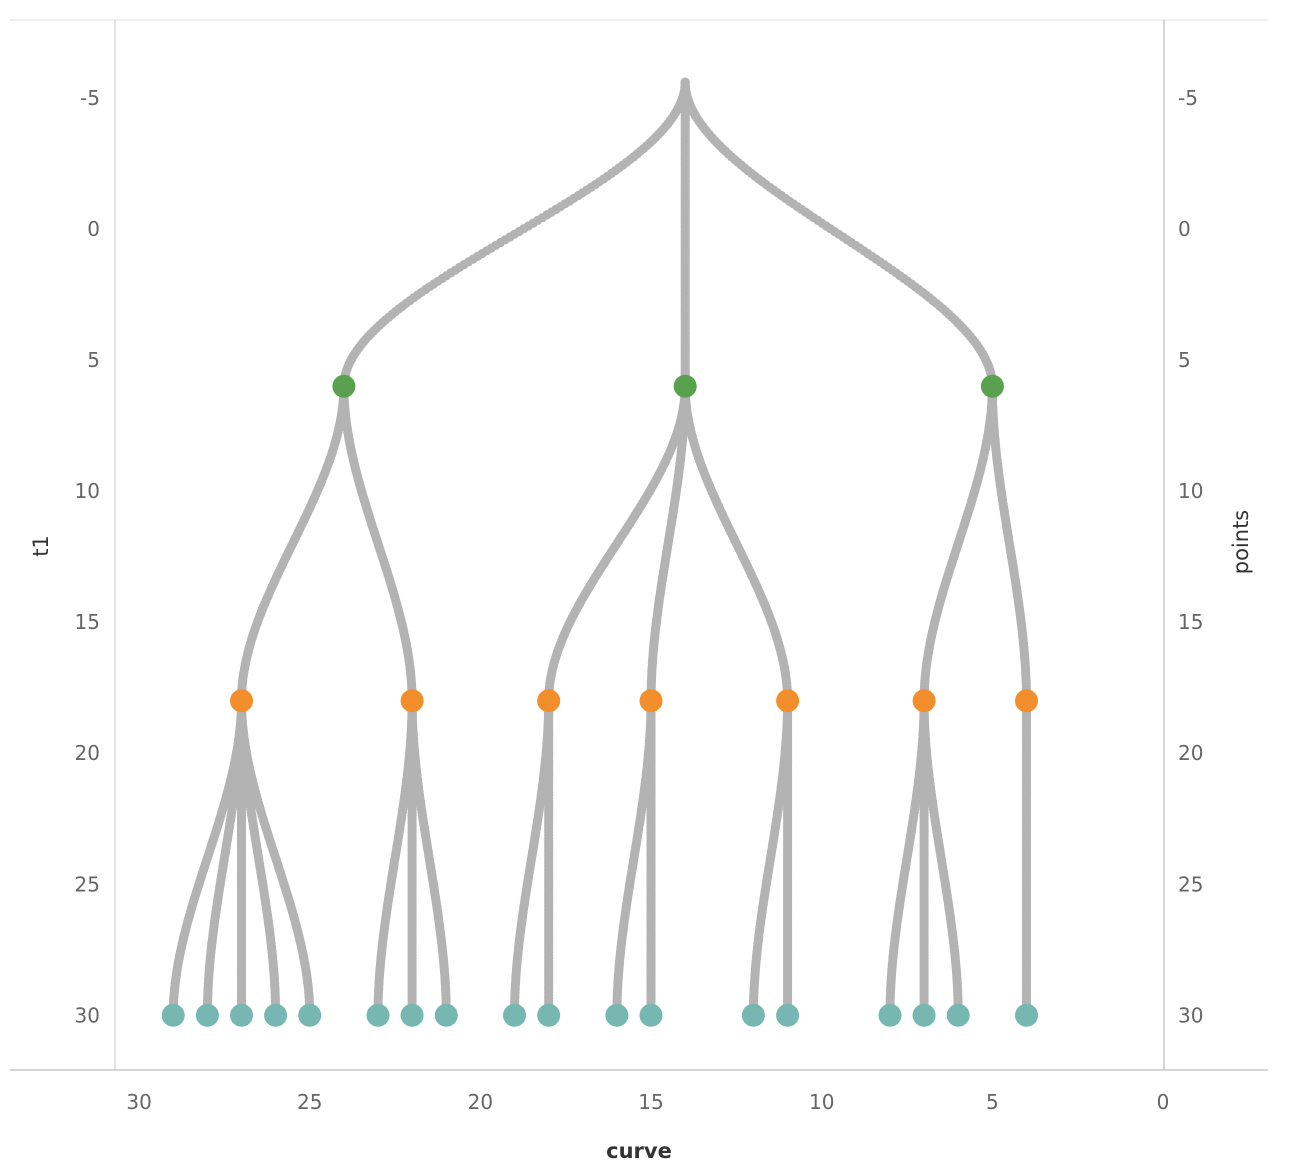 The height and width of the screenshot is (1174, 1304). What do you see at coordinates (93, 360) in the screenshot?
I see `y-tick-label-left: 5` at bounding box center [93, 360].